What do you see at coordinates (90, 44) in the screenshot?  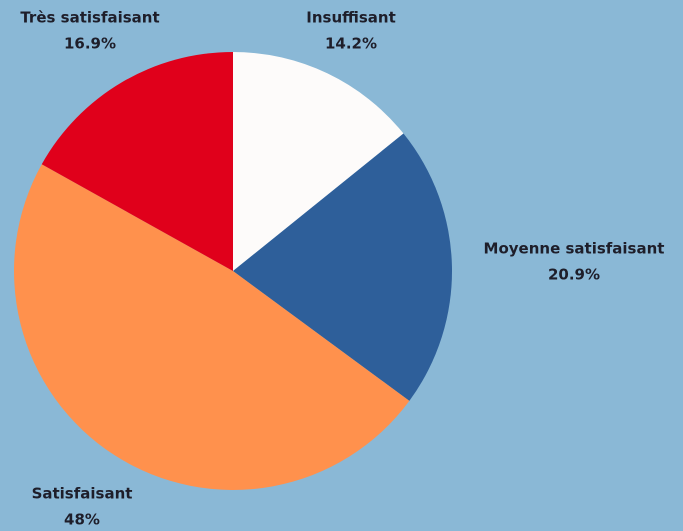 I see `slice-value-label: 16.9%` at bounding box center [90, 44].